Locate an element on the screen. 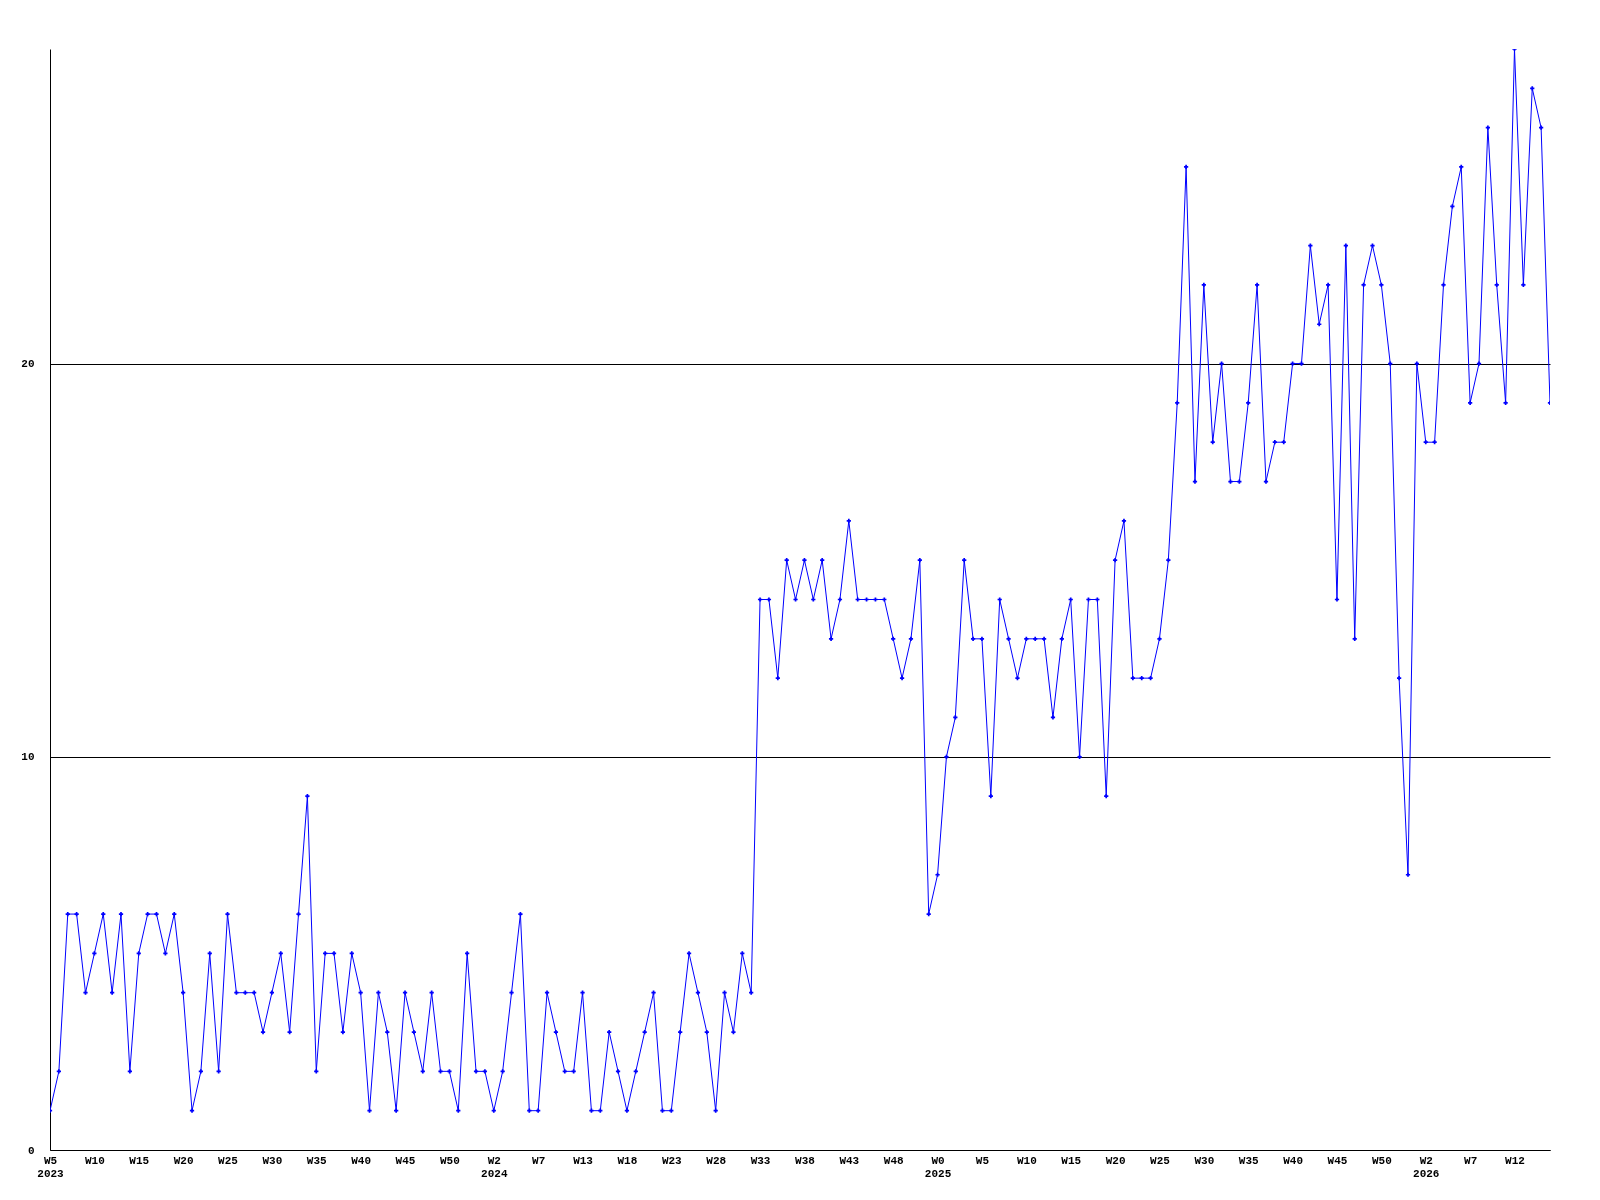  x-tick-label: W13 is located at coordinates (583, 1160).